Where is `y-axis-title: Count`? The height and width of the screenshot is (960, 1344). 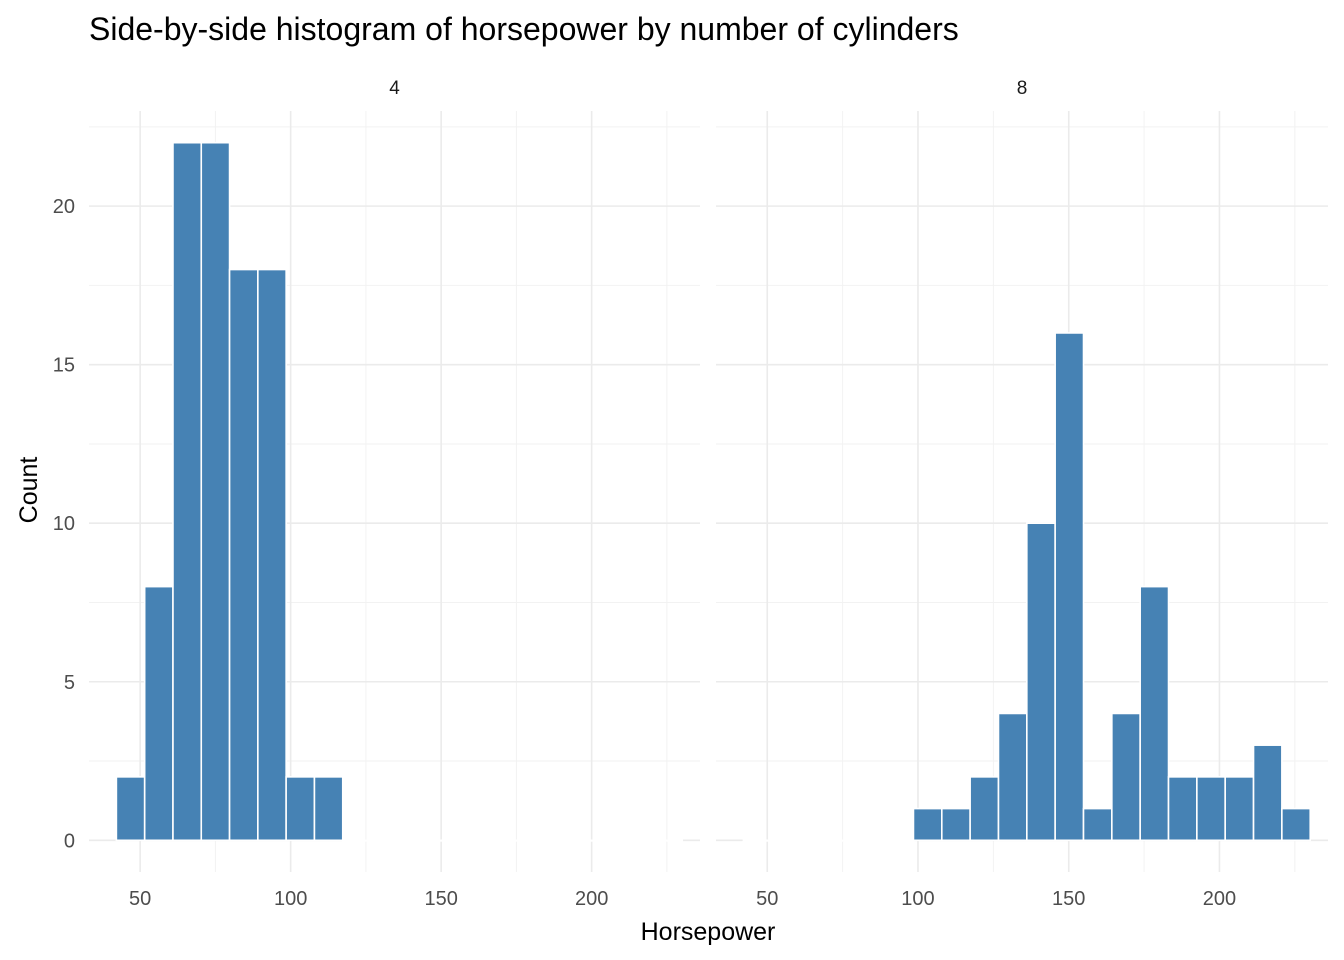 y-axis-title: Count is located at coordinates (29, 490).